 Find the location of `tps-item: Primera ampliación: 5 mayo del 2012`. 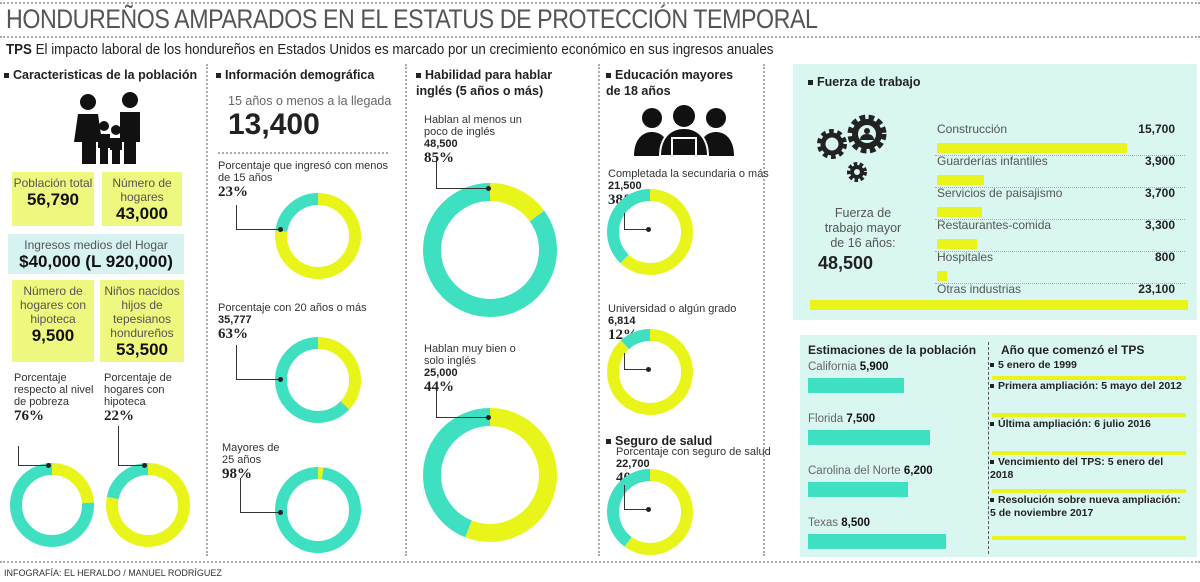

tps-item: Primera ampliación: 5 mayo del 2012 is located at coordinates (1088, 386).